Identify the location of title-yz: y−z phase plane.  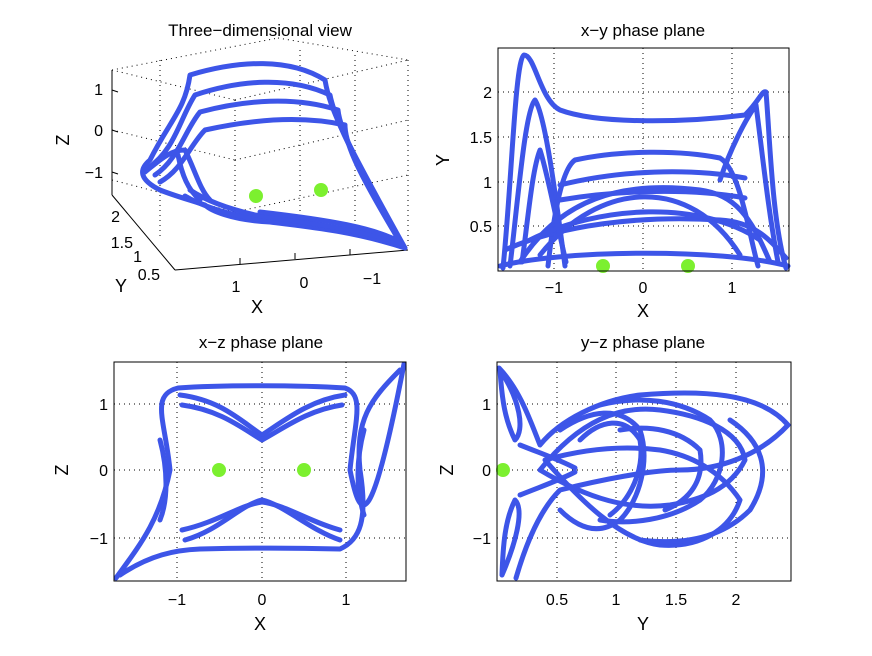
(643, 342).